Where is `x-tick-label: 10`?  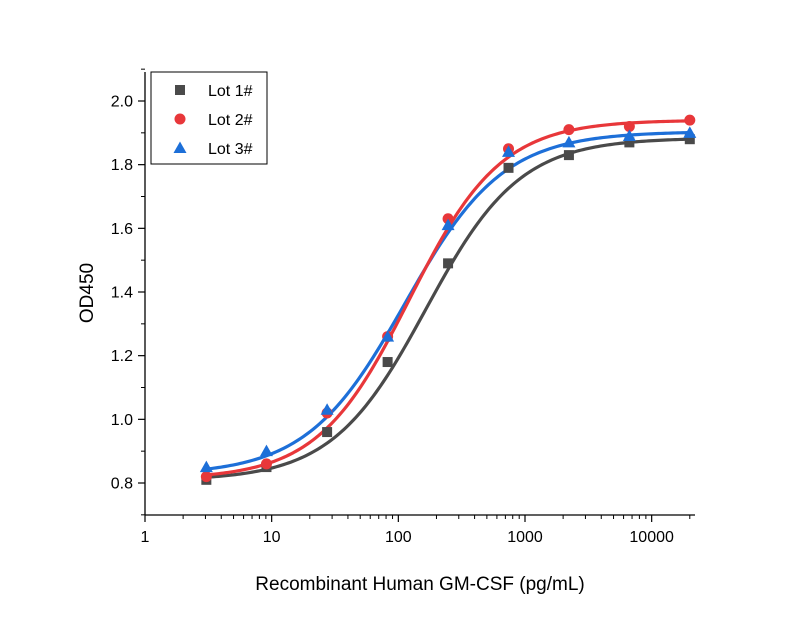
x-tick-label: 10 is located at coordinates (272, 537).